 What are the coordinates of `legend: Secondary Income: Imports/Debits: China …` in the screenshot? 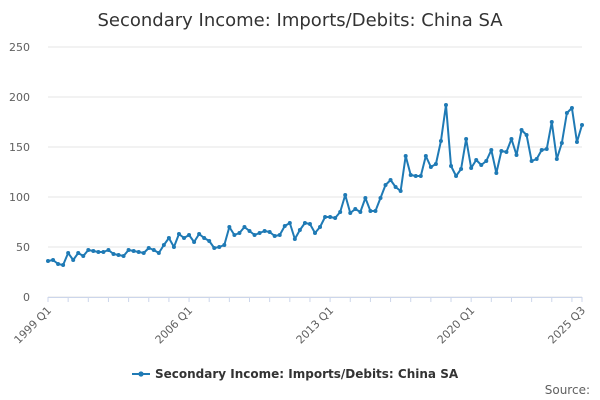 It's located at (295, 374).